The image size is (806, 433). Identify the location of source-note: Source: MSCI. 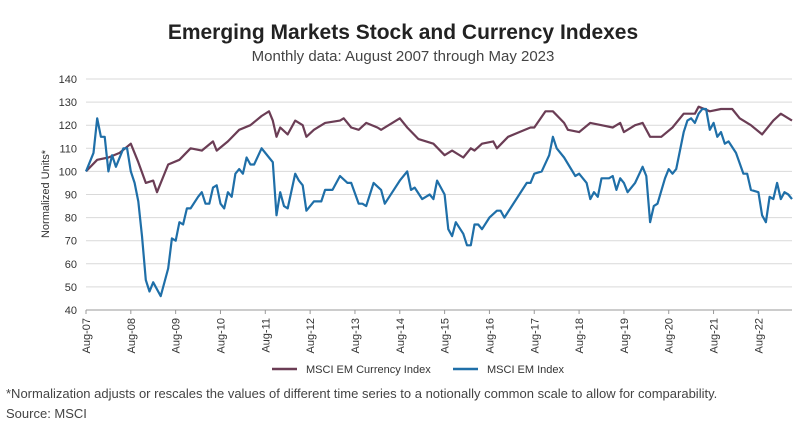
(46, 413).